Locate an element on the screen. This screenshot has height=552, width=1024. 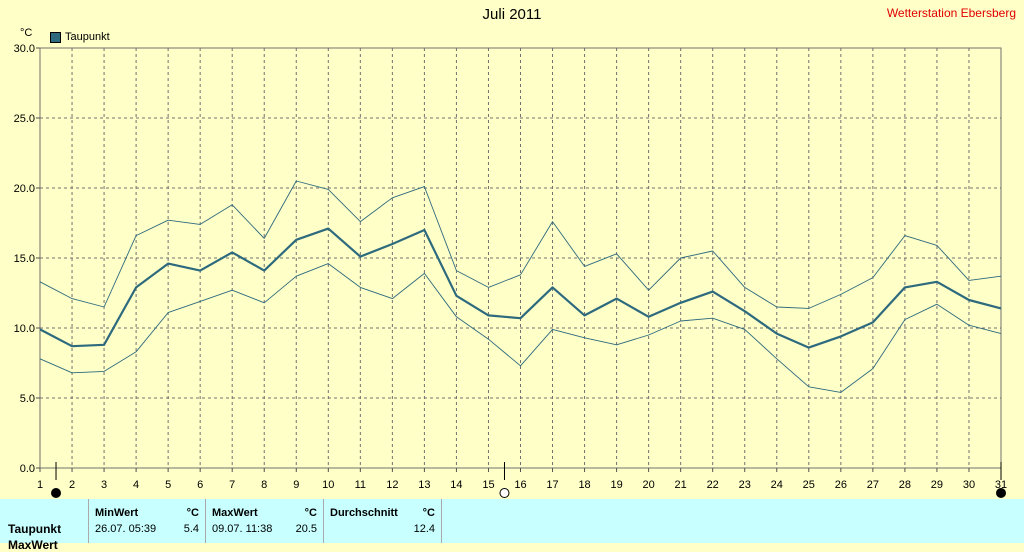
chart-title: Juli 2011 is located at coordinates (512, 14).